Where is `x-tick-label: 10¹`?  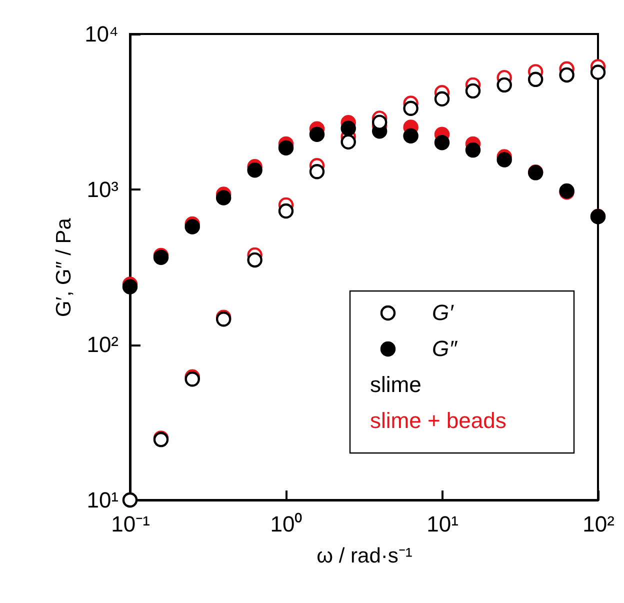
x-tick-label: 10¹ is located at coordinates (442, 524).